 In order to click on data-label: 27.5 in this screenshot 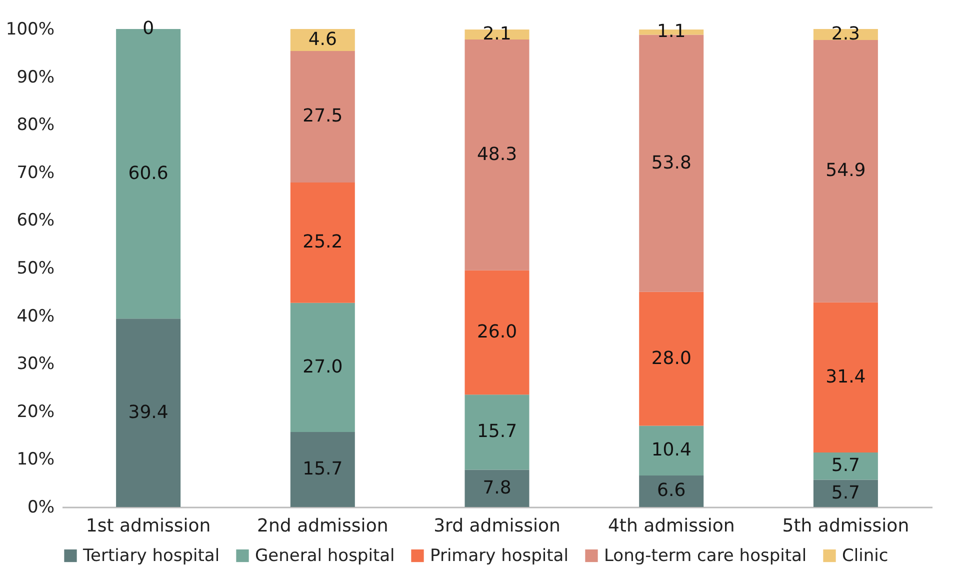, I will do `click(322, 116)`.